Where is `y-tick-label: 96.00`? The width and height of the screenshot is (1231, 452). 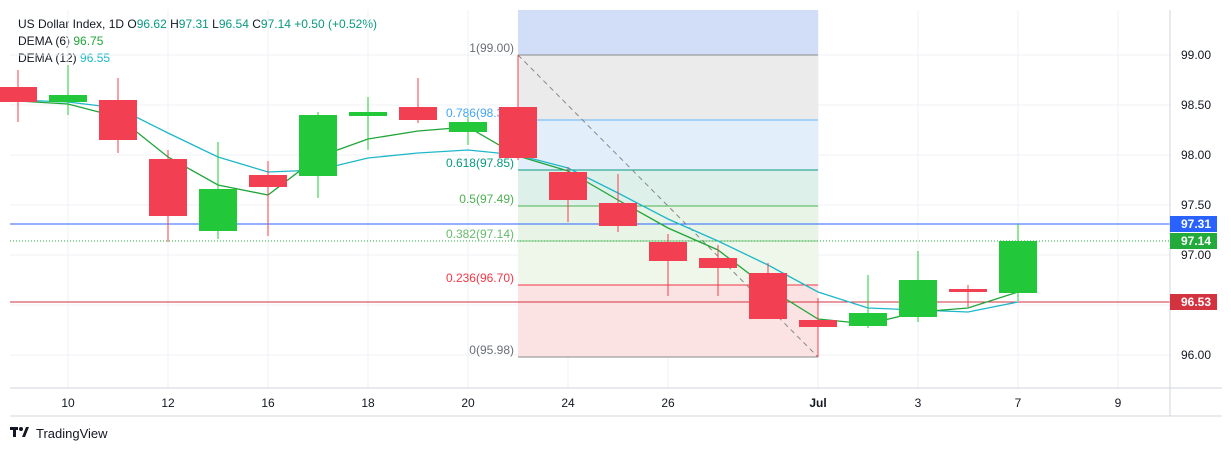
y-tick-label: 96.00 is located at coordinates (1196, 355).